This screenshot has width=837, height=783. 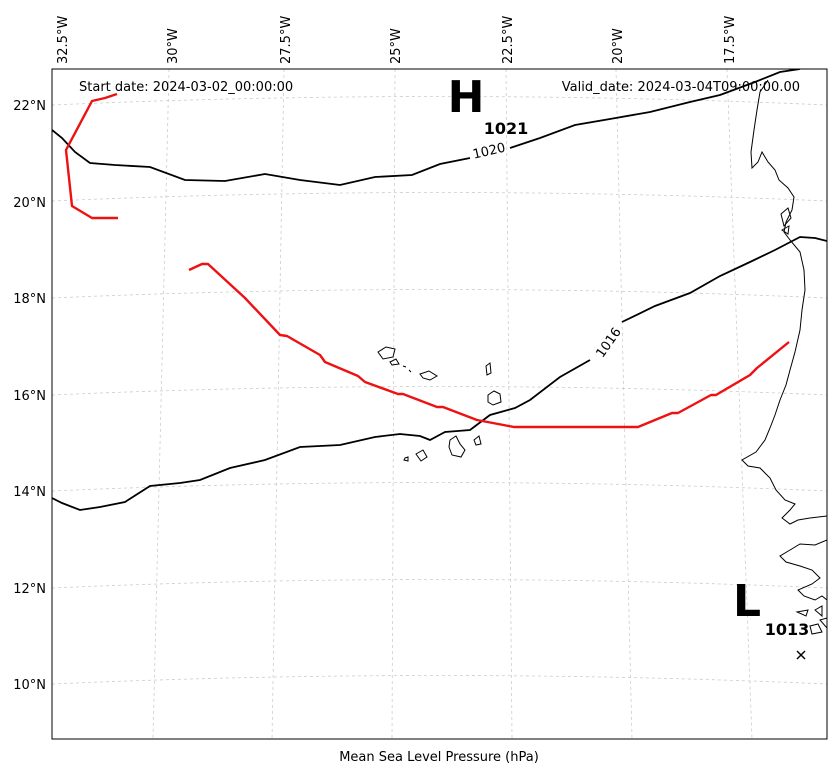 I want to click on coast-islands, so click(x=803, y=421).